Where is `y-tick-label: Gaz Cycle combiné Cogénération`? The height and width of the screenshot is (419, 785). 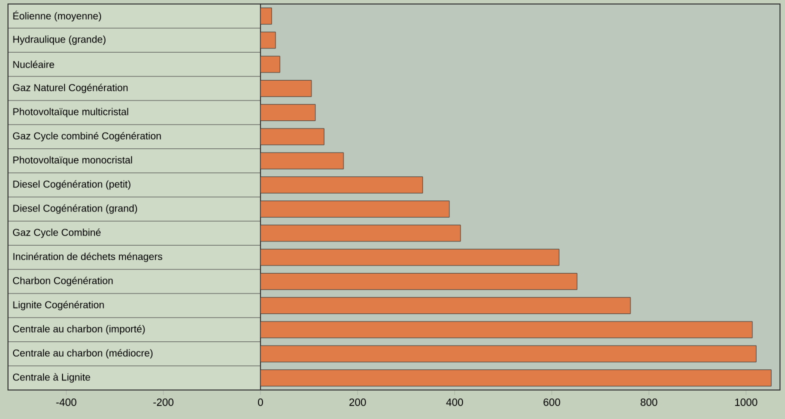 y-tick-label: Gaz Cycle combiné Cogénération is located at coordinates (87, 137).